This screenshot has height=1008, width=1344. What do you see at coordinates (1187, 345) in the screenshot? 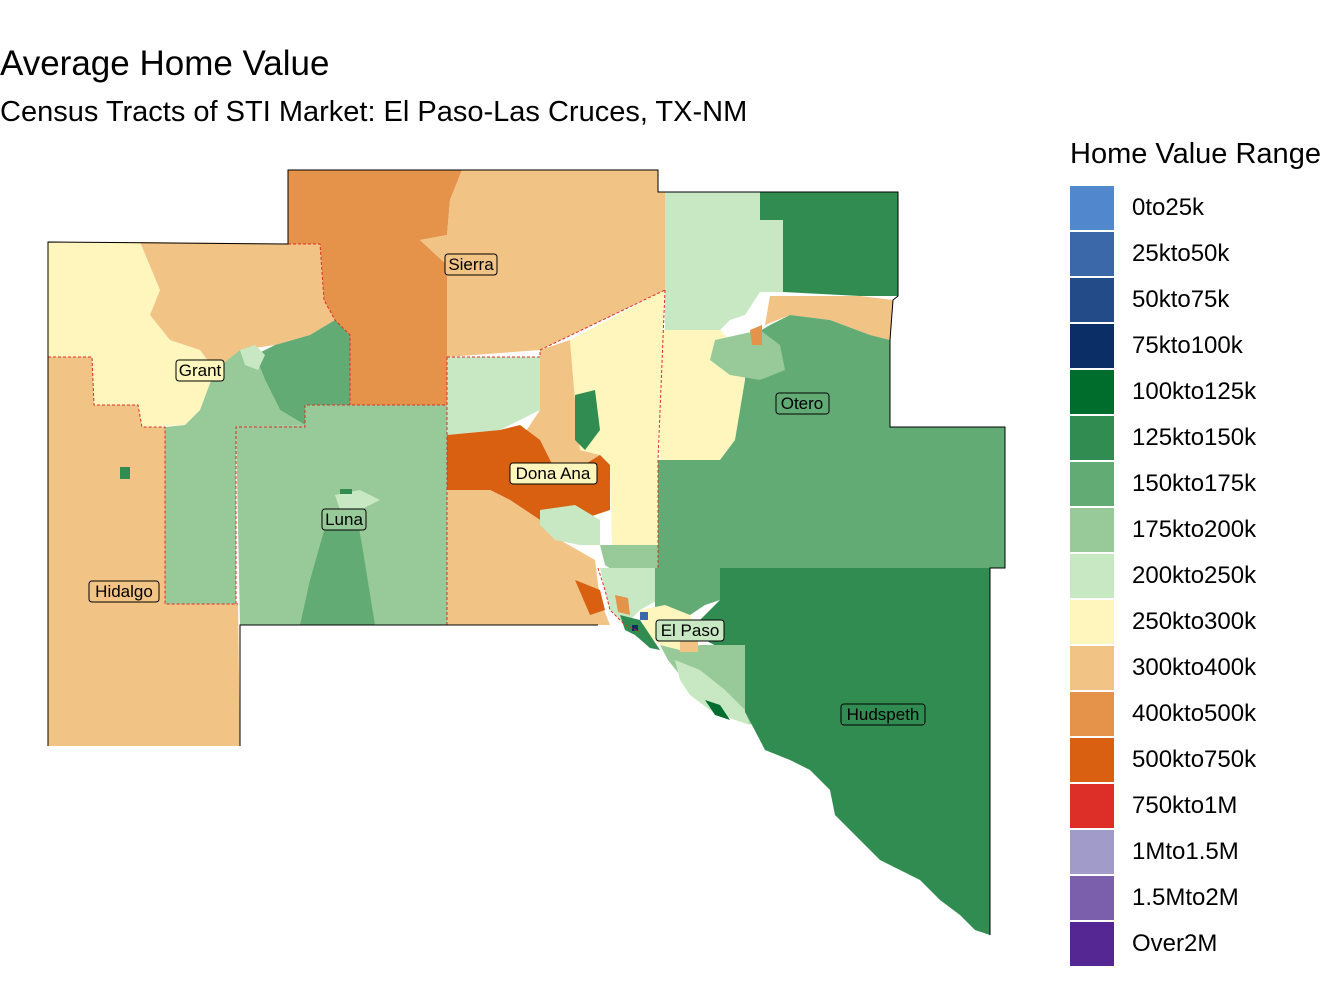
I see `legend-label: 75kto100k` at bounding box center [1187, 345].